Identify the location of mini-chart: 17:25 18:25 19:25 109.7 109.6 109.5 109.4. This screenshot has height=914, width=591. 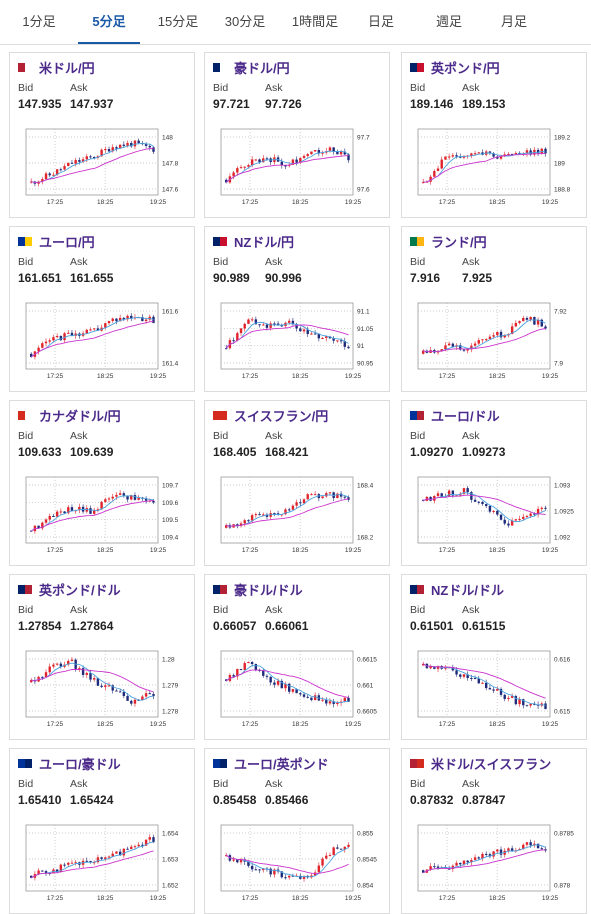
(102, 516).